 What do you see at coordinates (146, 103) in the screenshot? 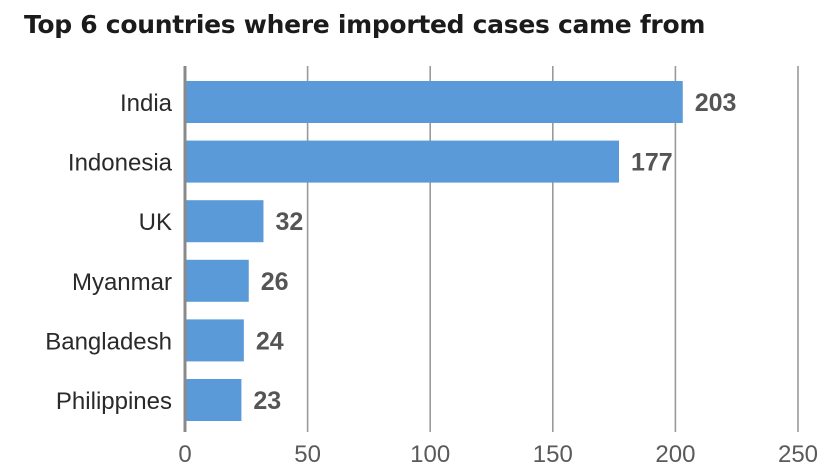
I see `category-label: India` at bounding box center [146, 103].